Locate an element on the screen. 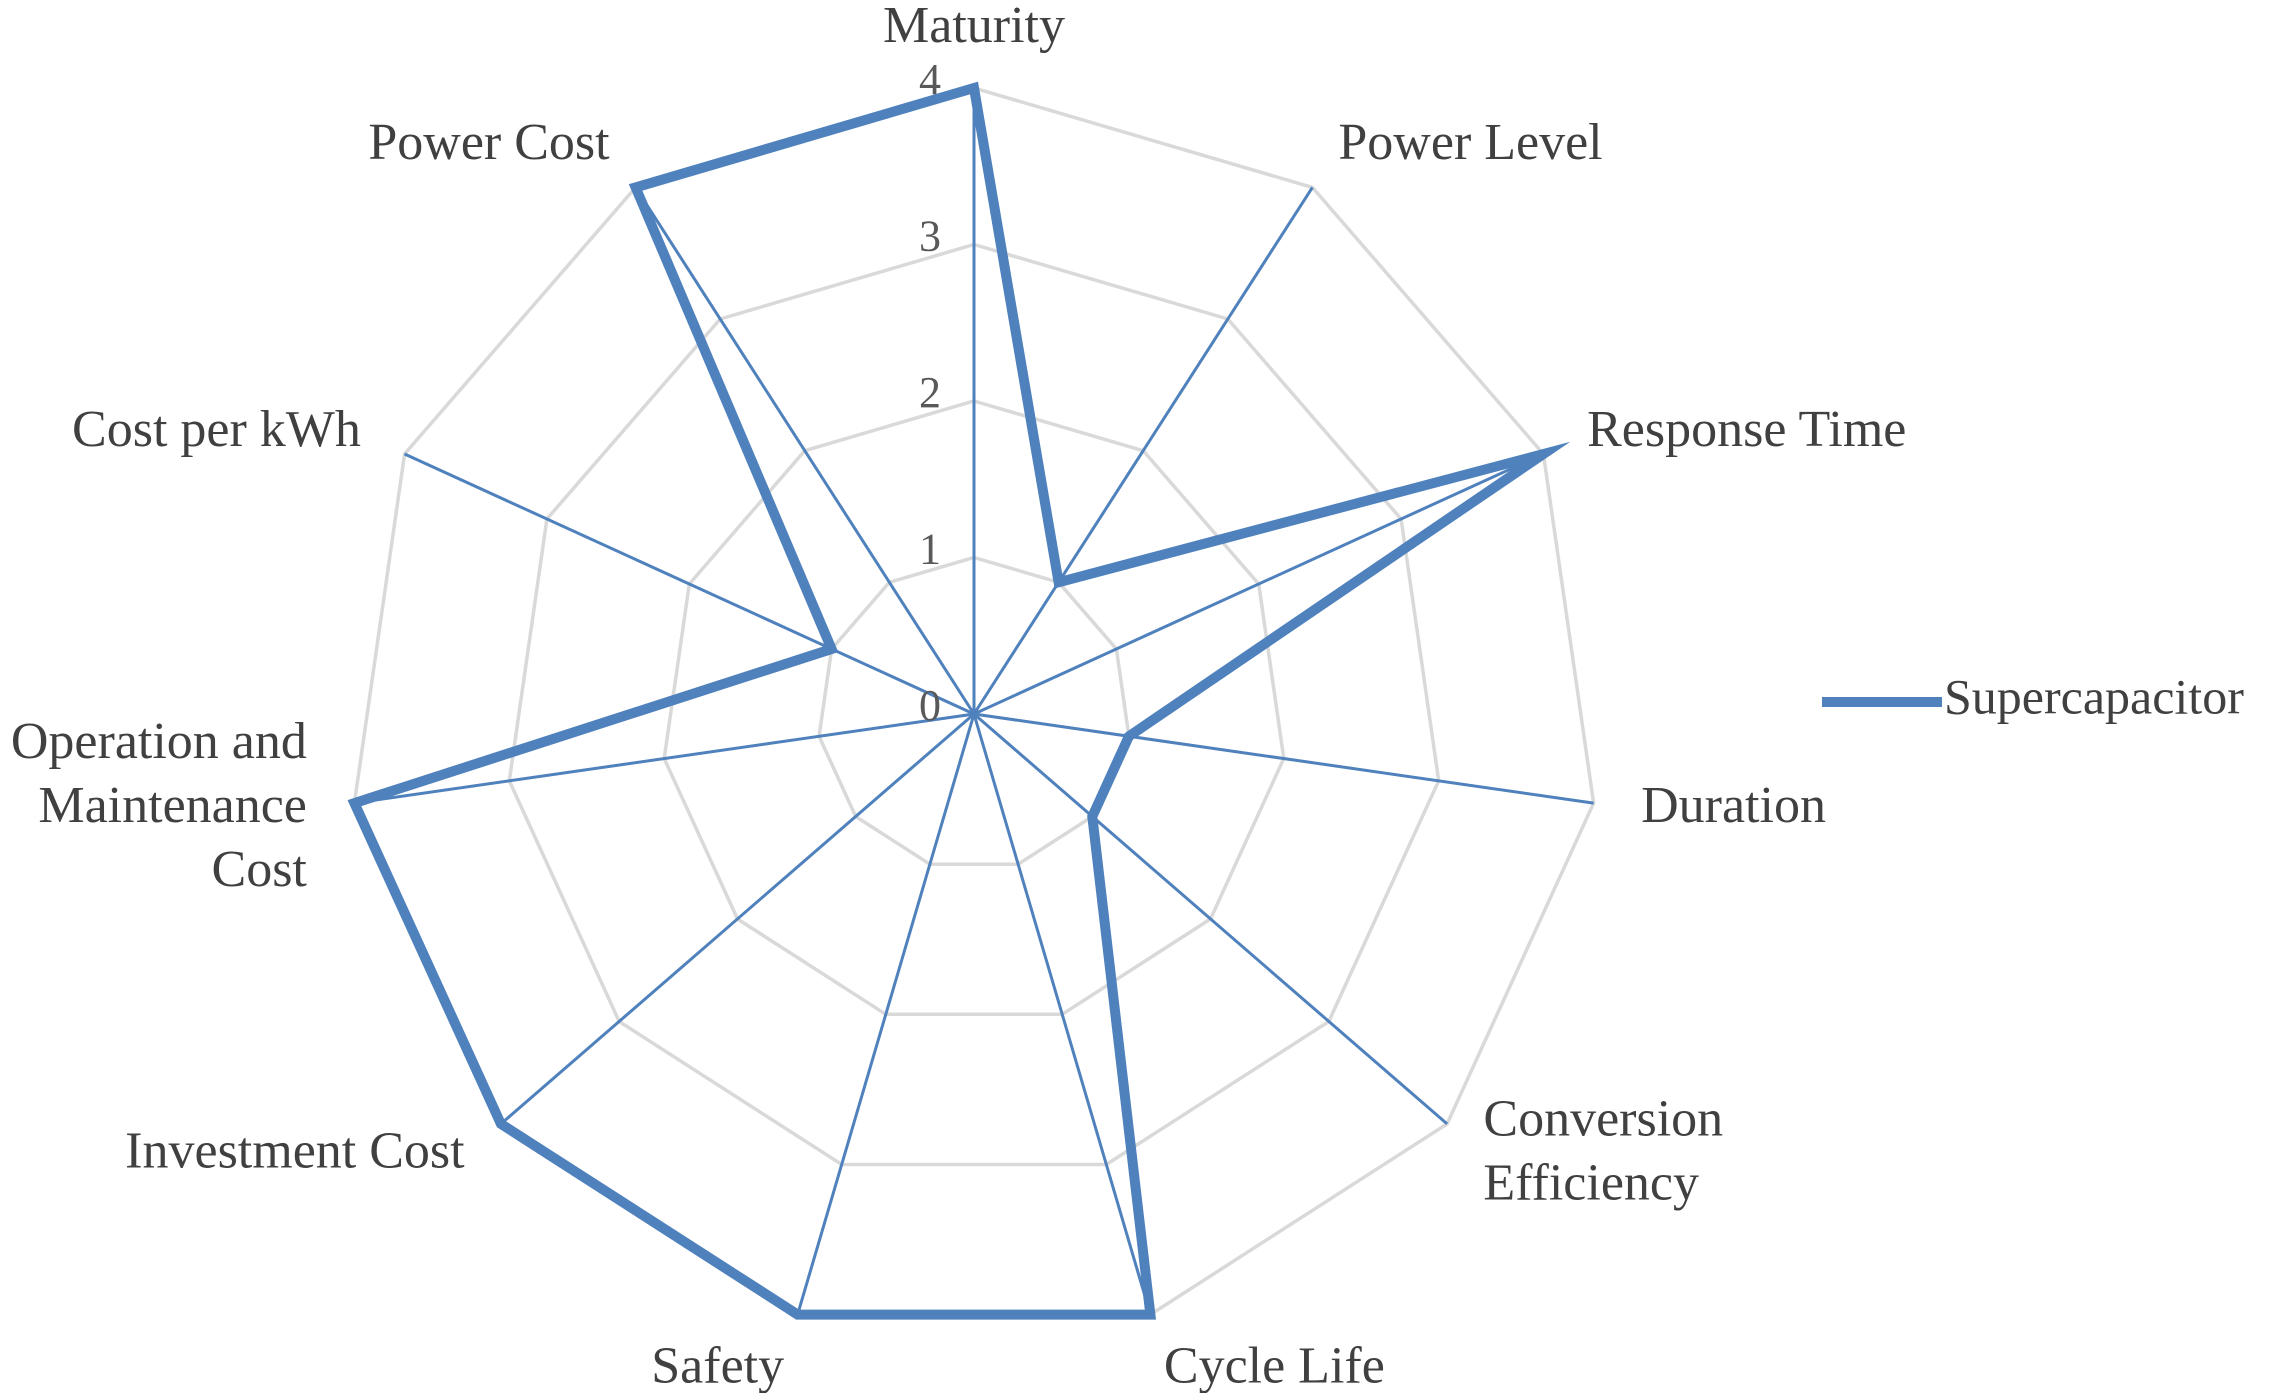  tick-label-4: 4 is located at coordinates (930, 79).